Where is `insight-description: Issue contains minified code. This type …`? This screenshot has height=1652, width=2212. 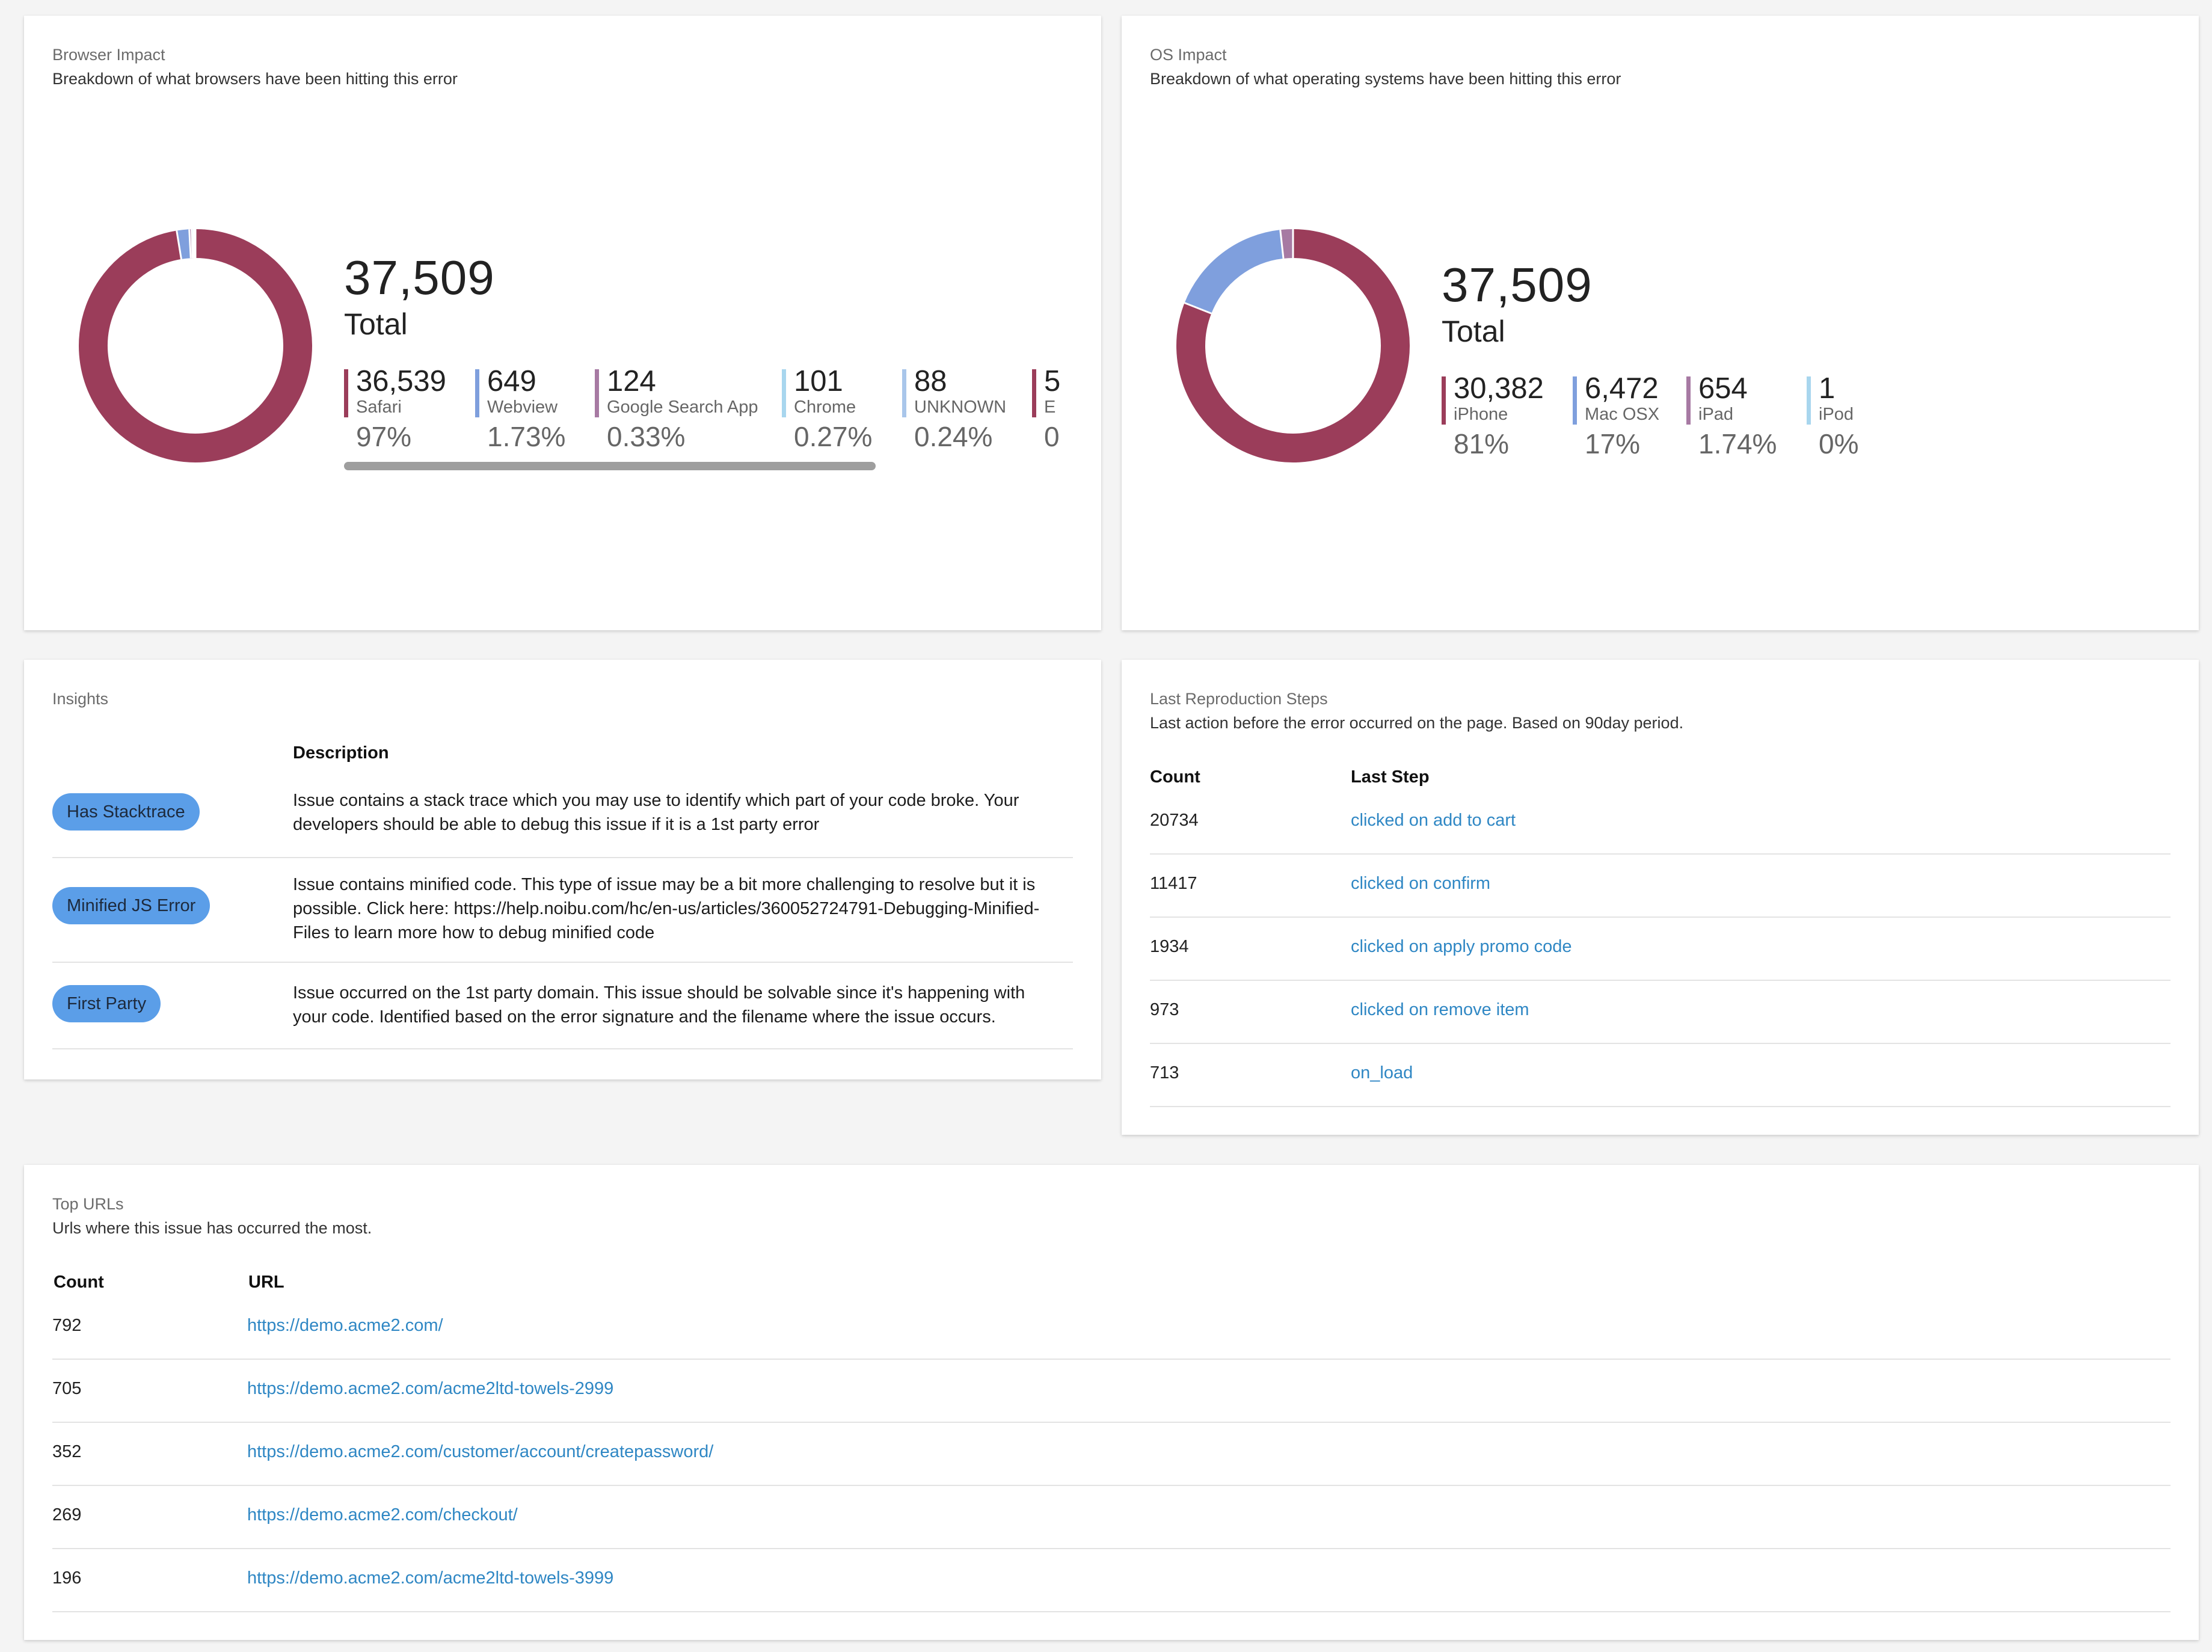
insight-description: Issue contains minified code. This type … is located at coordinates (667, 908).